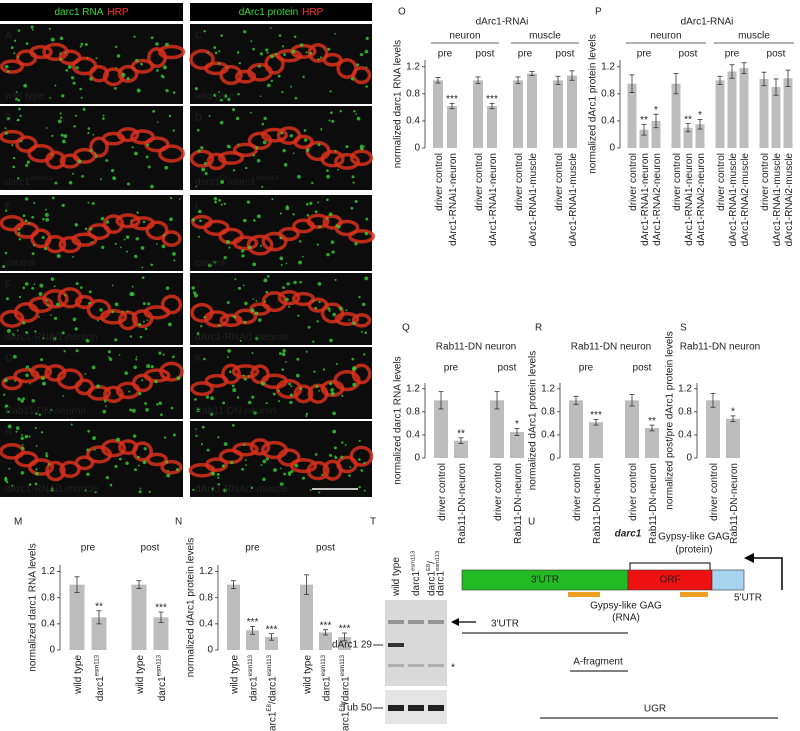  I want to click on significance: *, so click(733, 412).